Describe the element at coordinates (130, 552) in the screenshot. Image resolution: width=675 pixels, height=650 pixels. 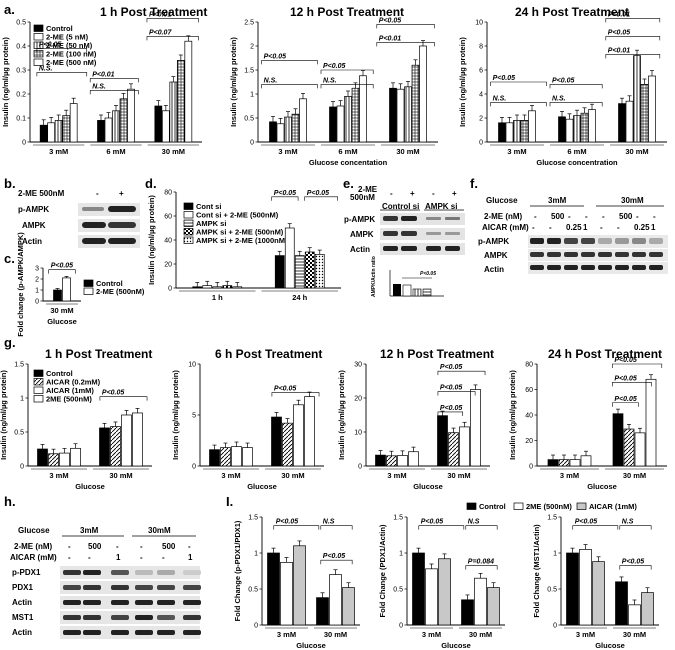
I see `blot-h-values: - 500 - - 500 - - - 1 - - 1` at that location.